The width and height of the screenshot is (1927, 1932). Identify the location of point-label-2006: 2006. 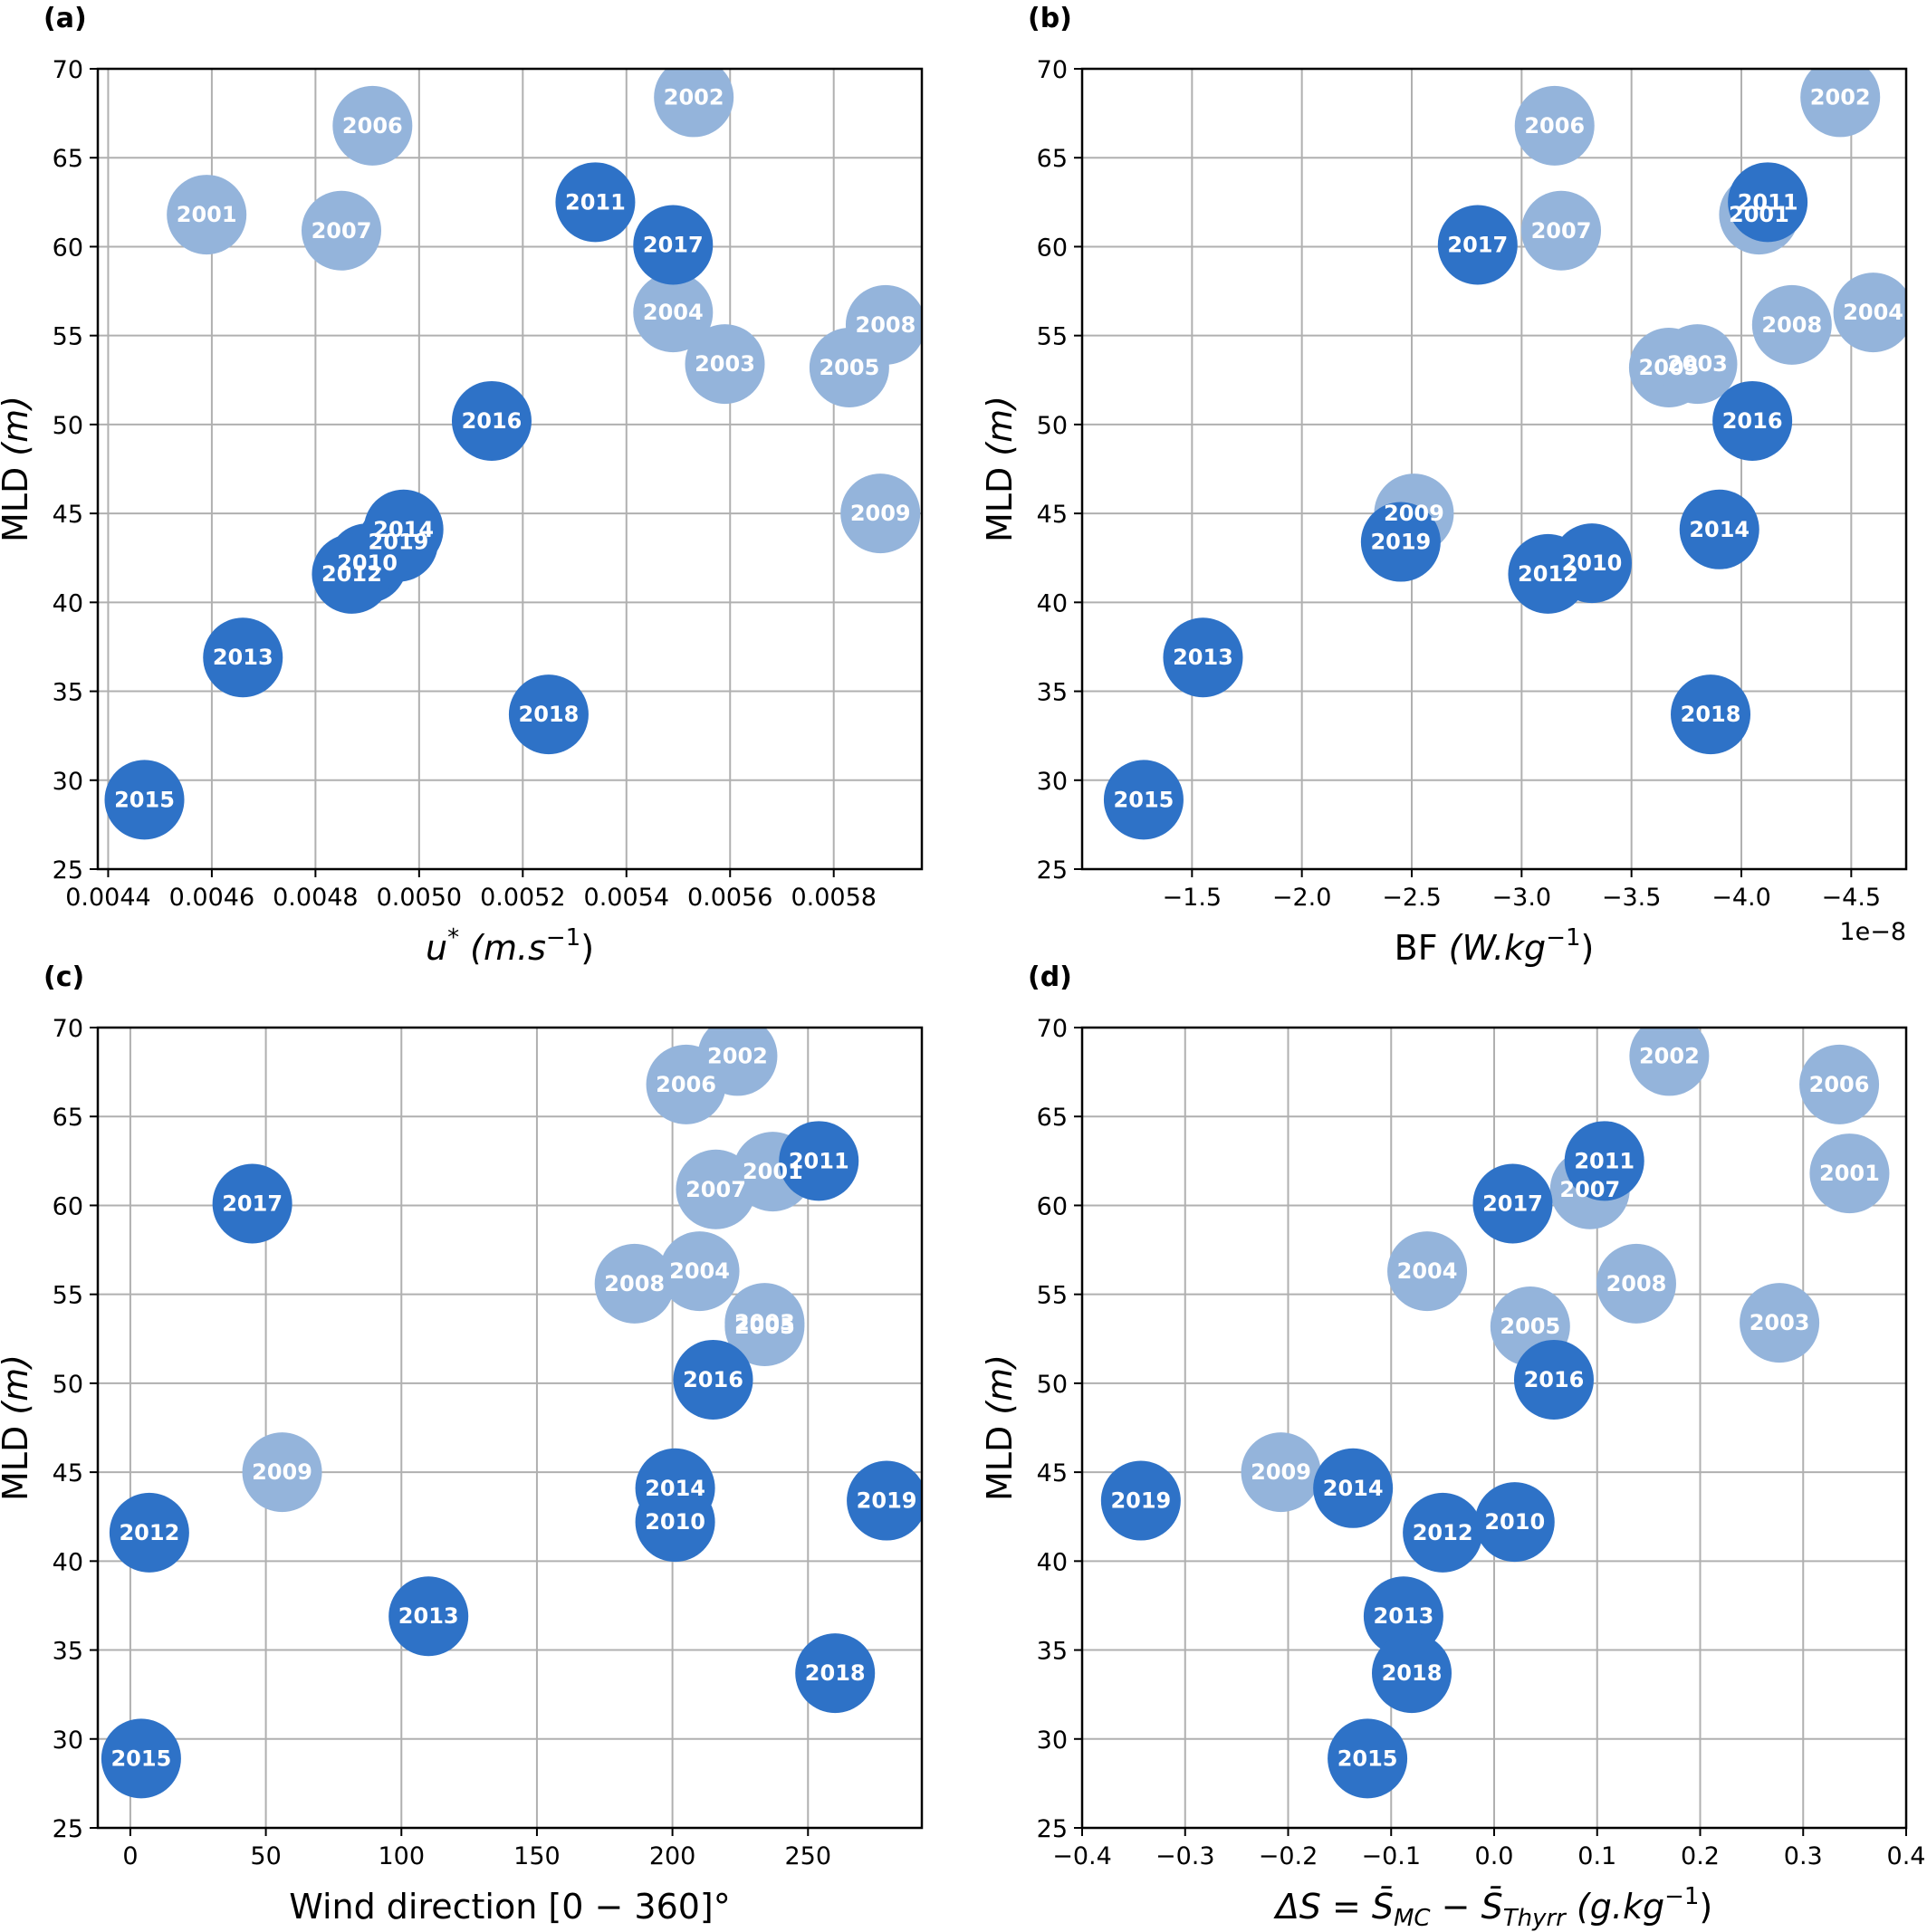
(686, 1084).